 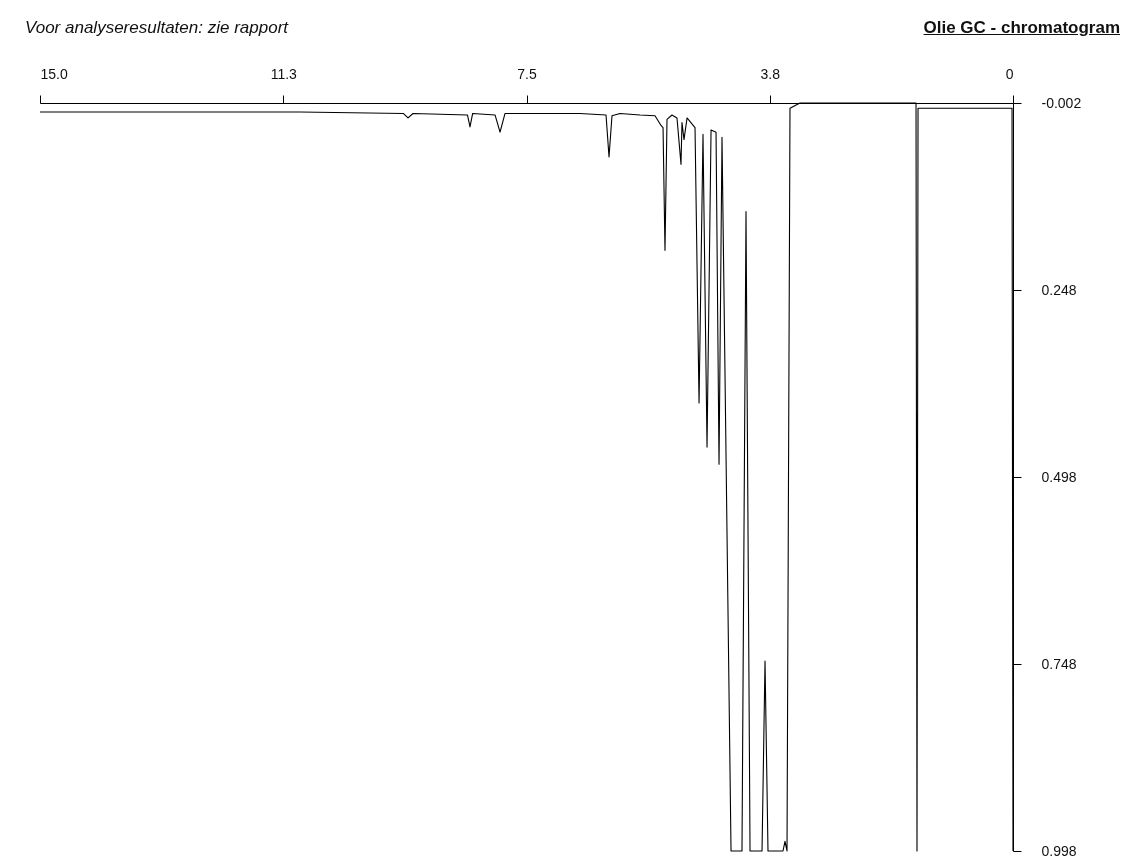 I want to click on x-tick-label: 11.3, so click(x=284, y=73).